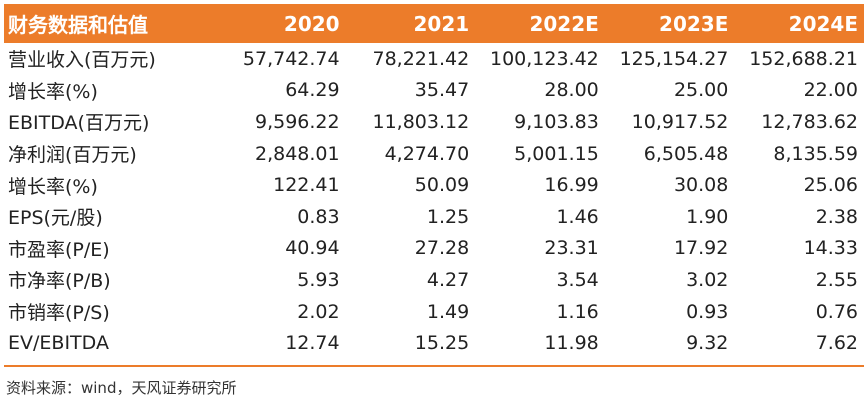 This screenshot has height=406, width=868. What do you see at coordinates (571, 90) in the screenshot?
I see `table-cell: 28.00` at bounding box center [571, 90].